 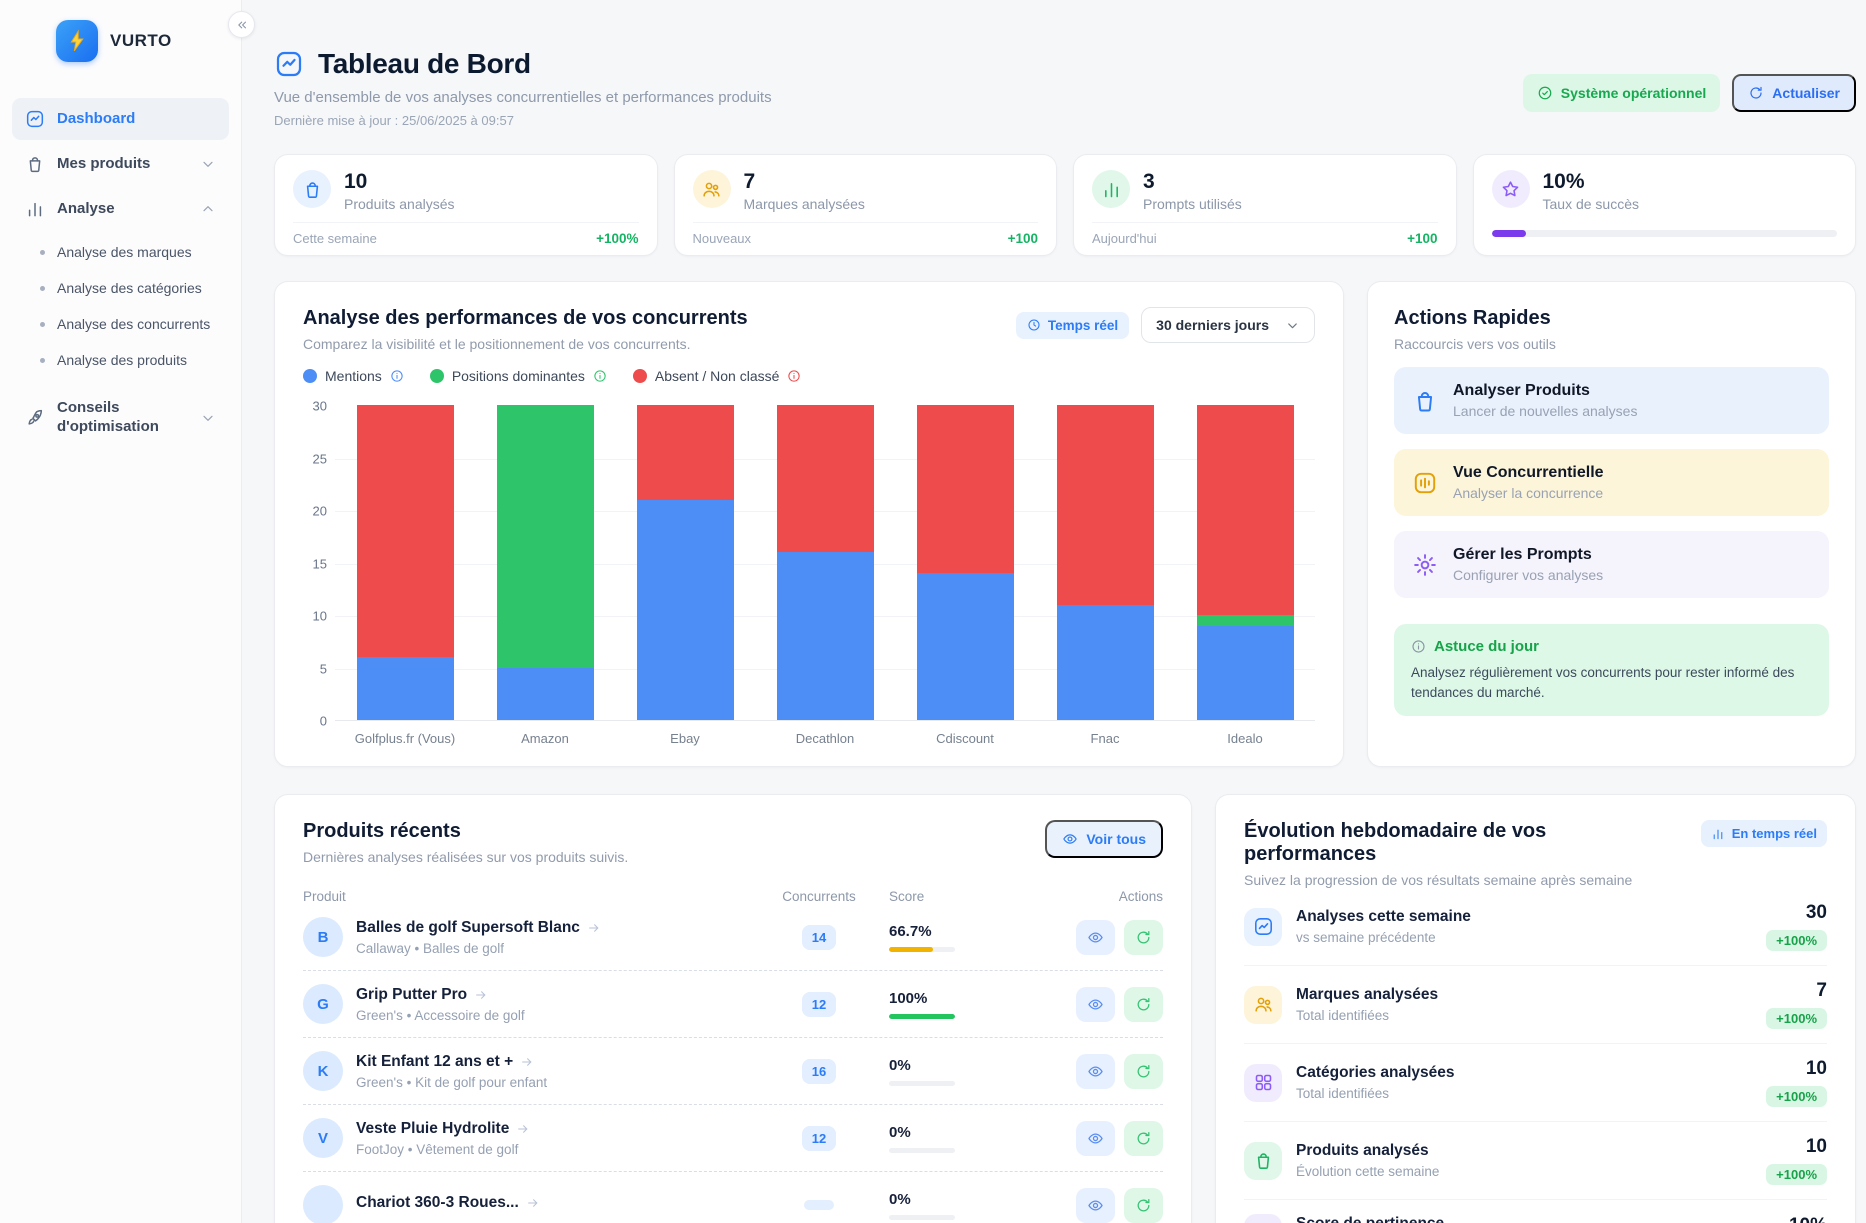 What do you see at coordinates (1794, 93) in the screenshot?
I see `refresh-button: Actualiser` at bounding box center [1794, 93].